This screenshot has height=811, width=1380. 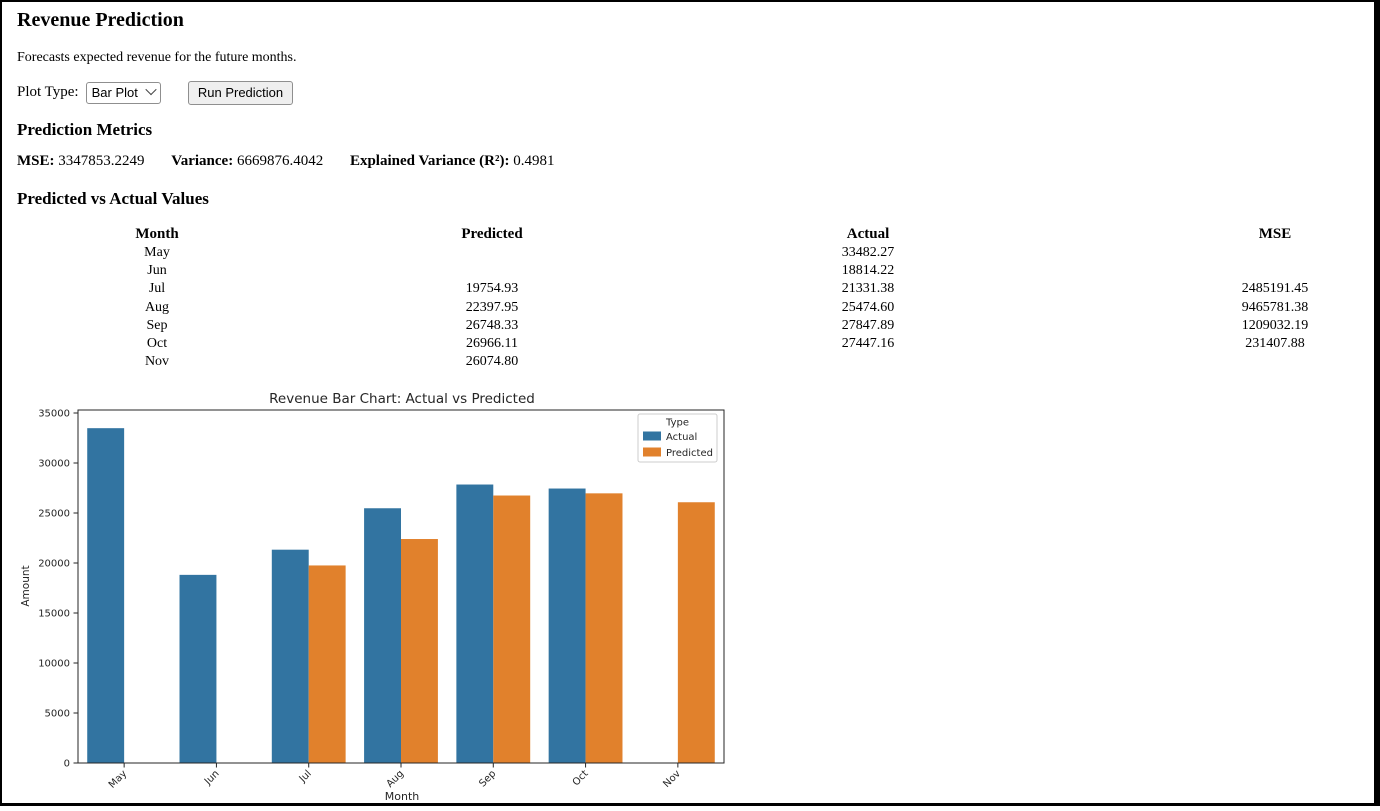 I want to click on table-row: Nov 26074.80, so click(x=697, y=362).